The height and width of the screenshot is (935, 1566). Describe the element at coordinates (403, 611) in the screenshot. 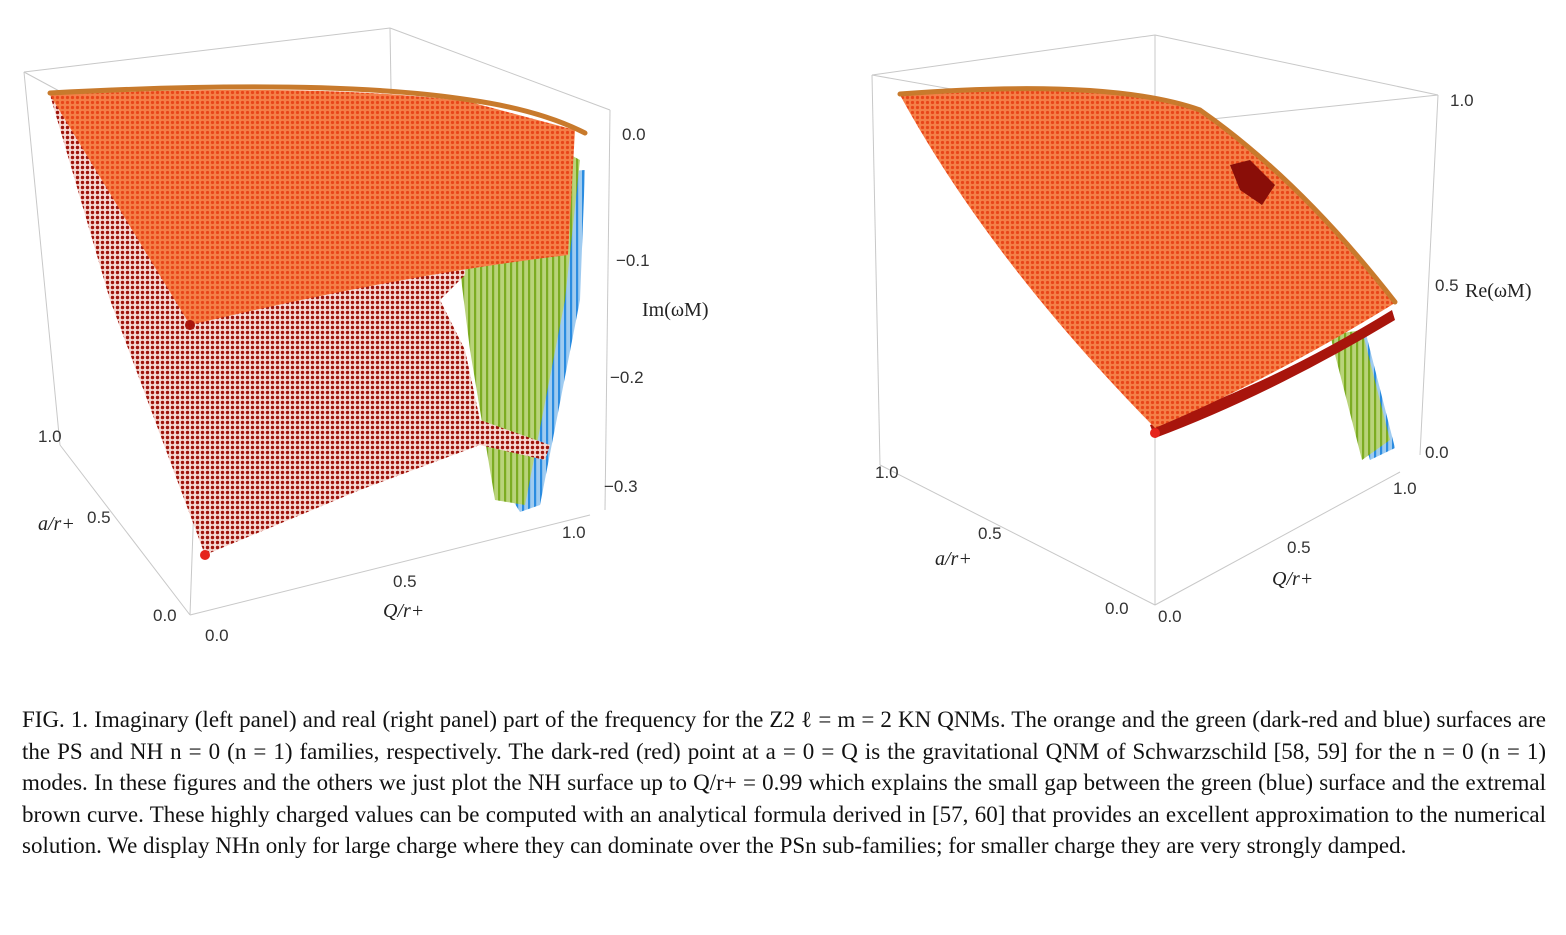

I see `left-q-axis-label: Q/r+` at that location.